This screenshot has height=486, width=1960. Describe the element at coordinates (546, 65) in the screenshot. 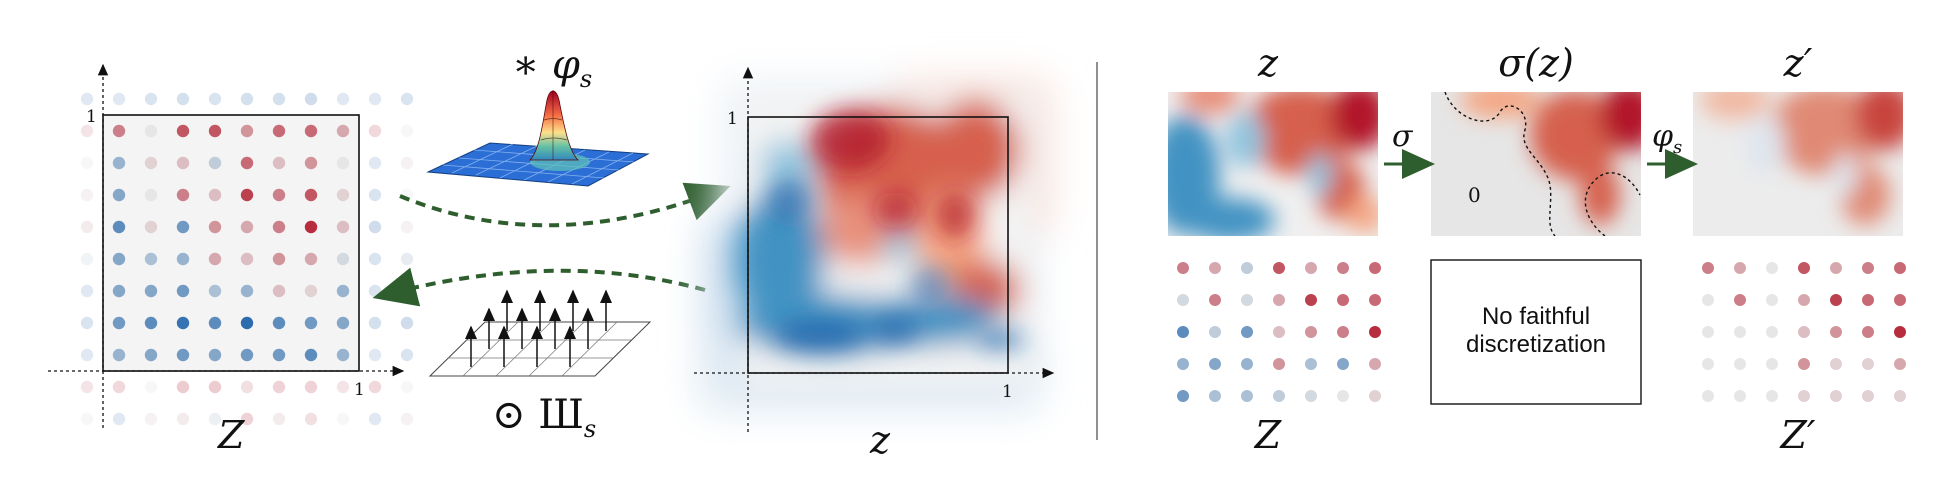

I see `label-conv-phi: ∗ φ` at that location.